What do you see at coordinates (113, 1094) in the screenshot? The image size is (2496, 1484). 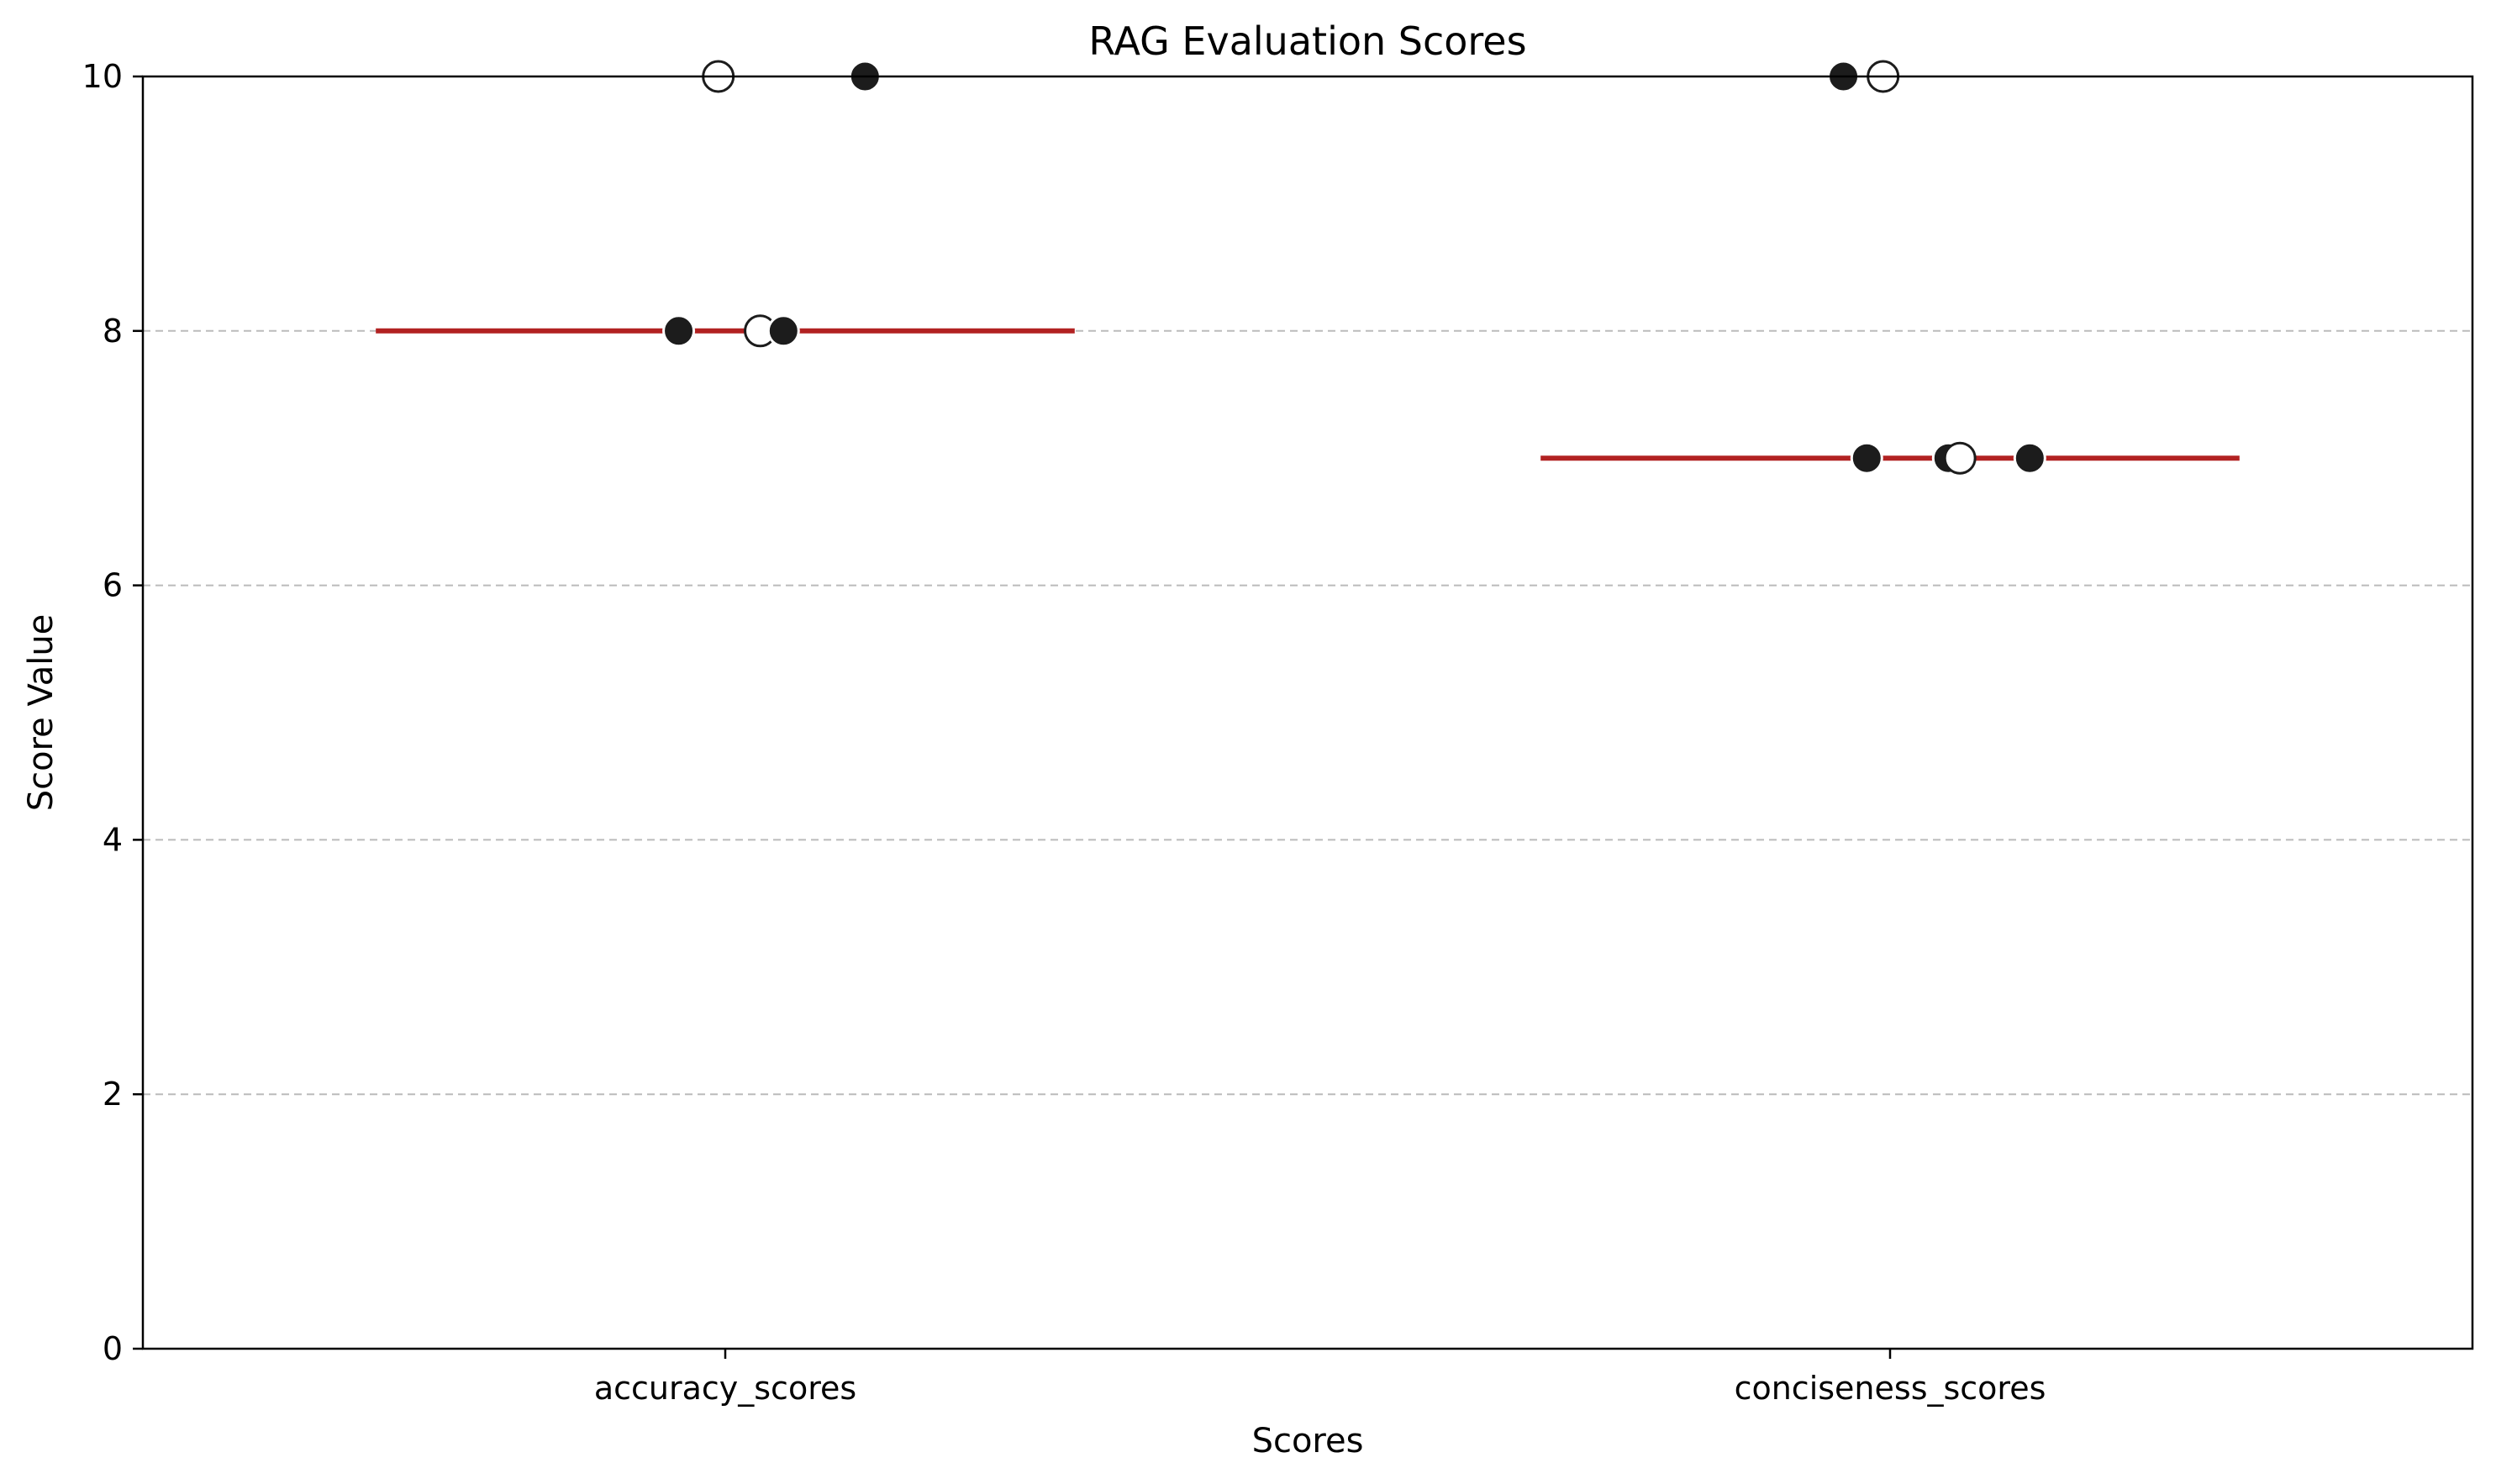 I see `y-tick-label: 2` at bounding box center [113, 1094].